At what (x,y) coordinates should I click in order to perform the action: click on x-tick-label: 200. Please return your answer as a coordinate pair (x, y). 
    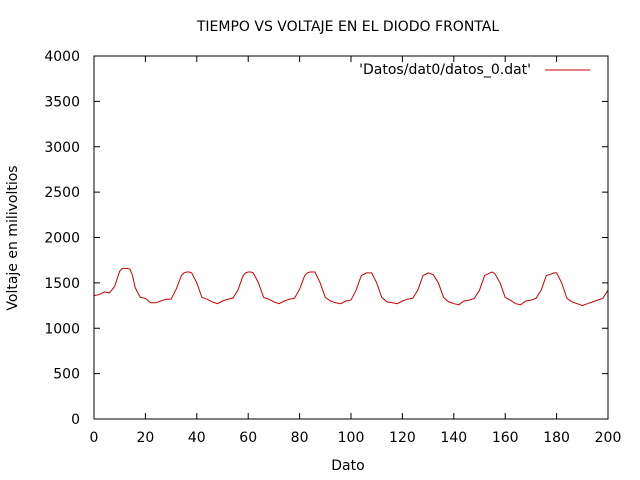
    Looking at the image, I should click on (608, 438).